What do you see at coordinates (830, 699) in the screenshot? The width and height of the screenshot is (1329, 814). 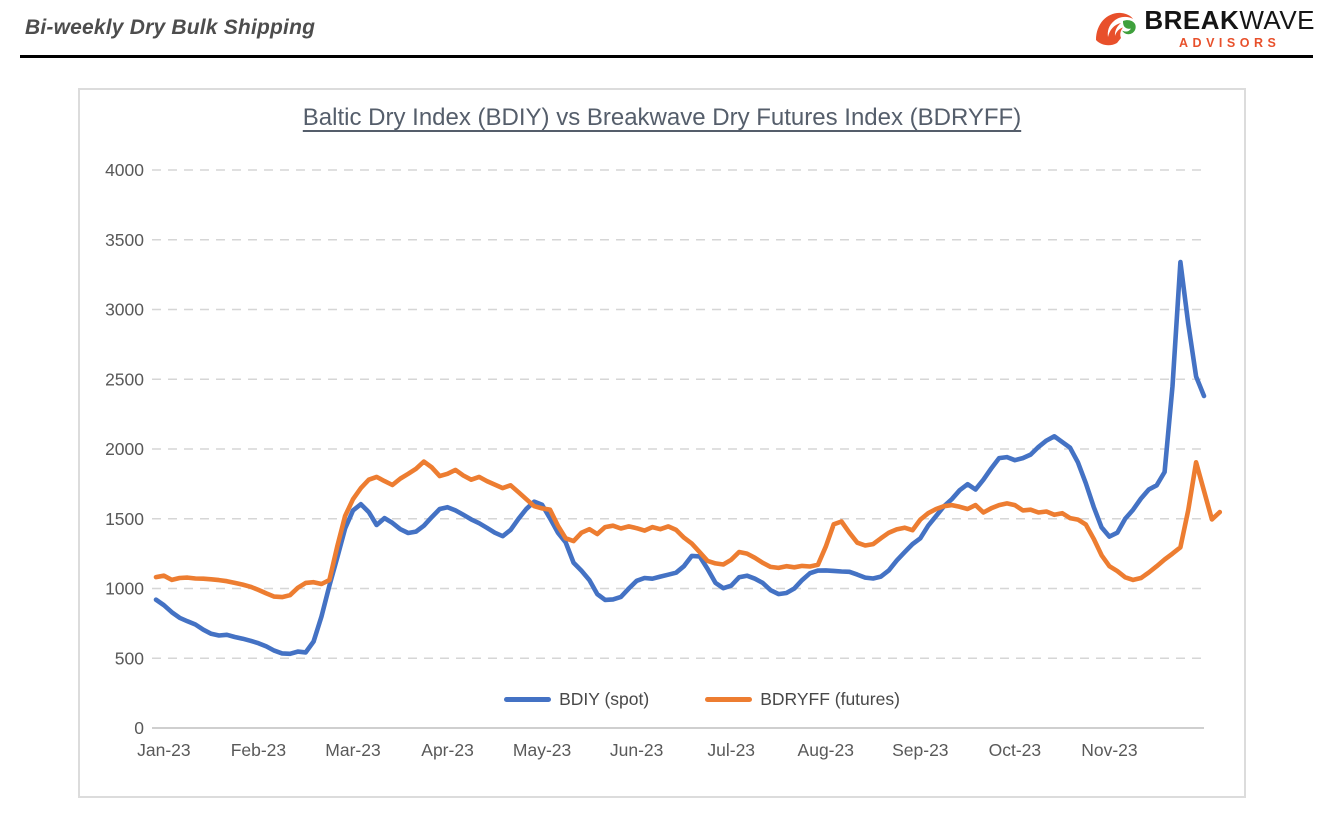 I see `legend-label-bdryff: BDRYFF (futures)` at bounding box center [830, 699].